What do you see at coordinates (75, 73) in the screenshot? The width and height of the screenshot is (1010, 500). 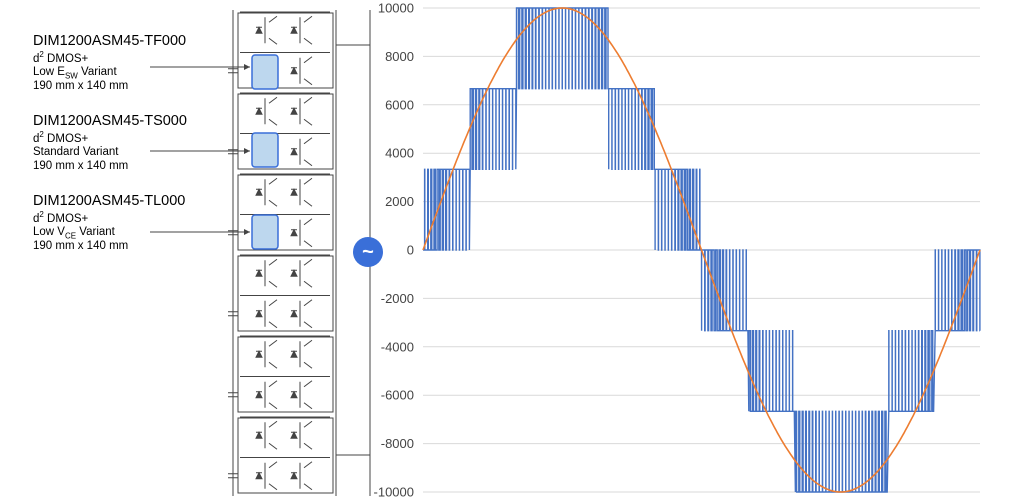 I see `variant: Low ESW Variant` at bounding box center [75, 73].